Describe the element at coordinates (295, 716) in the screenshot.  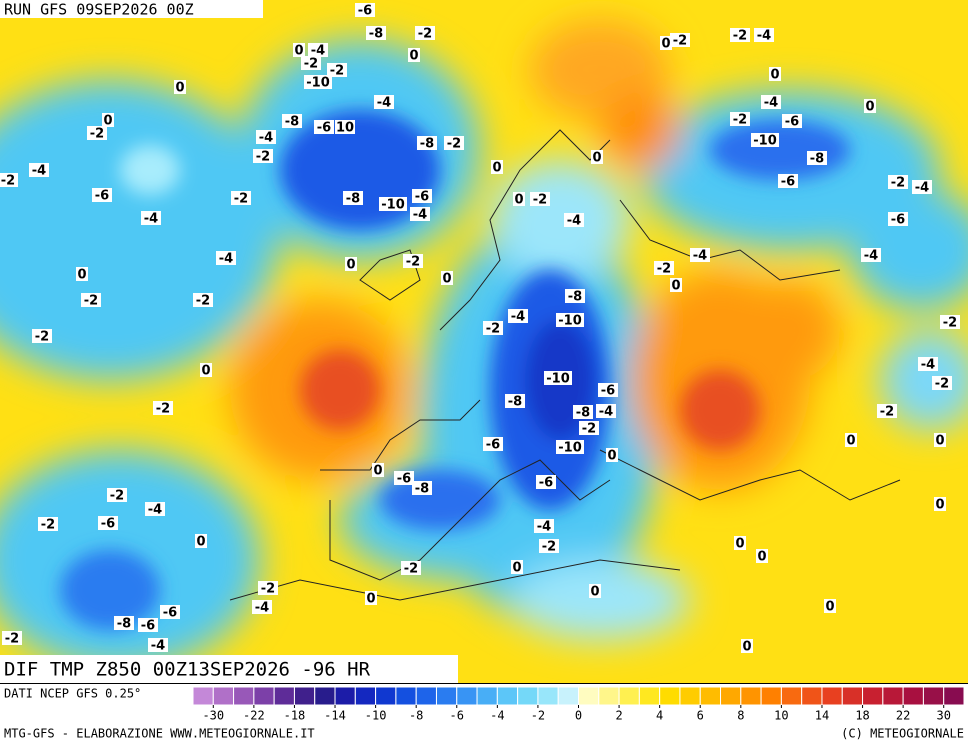
I see `colorbar-tick-label: -18` at that location.